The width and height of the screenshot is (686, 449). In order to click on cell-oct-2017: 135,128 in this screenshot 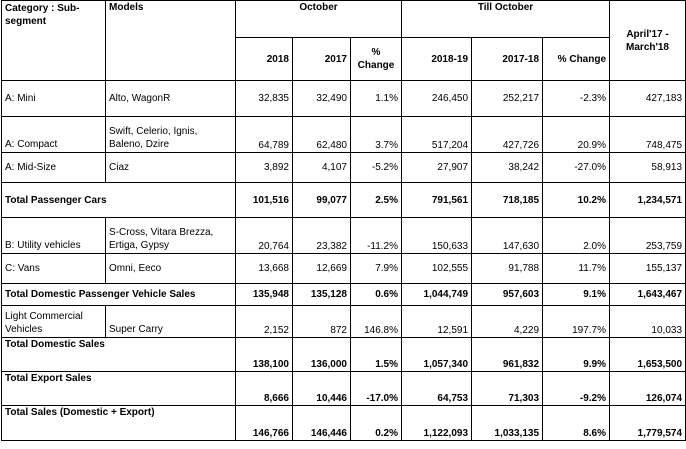, I will do `click(321, 294)`.